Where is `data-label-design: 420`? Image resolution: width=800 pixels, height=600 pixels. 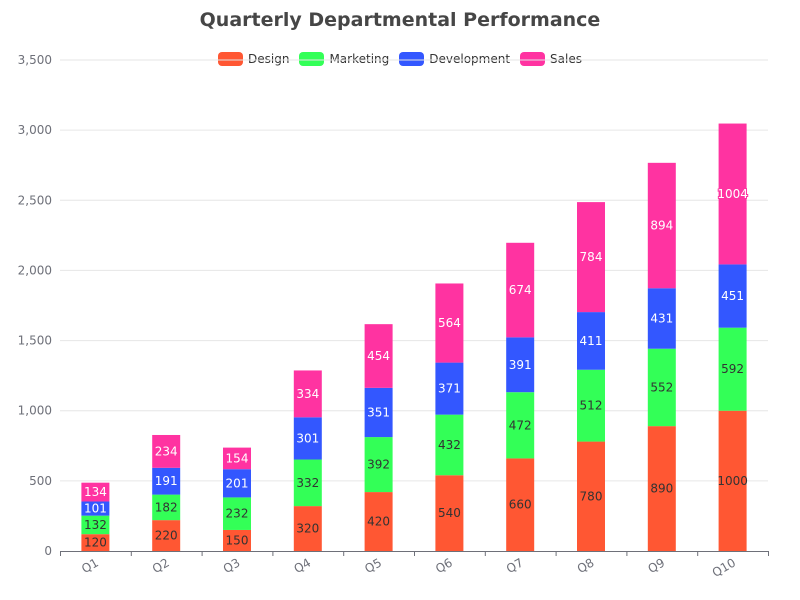 data-label-design: 420 is located at coordinates (378, 522).